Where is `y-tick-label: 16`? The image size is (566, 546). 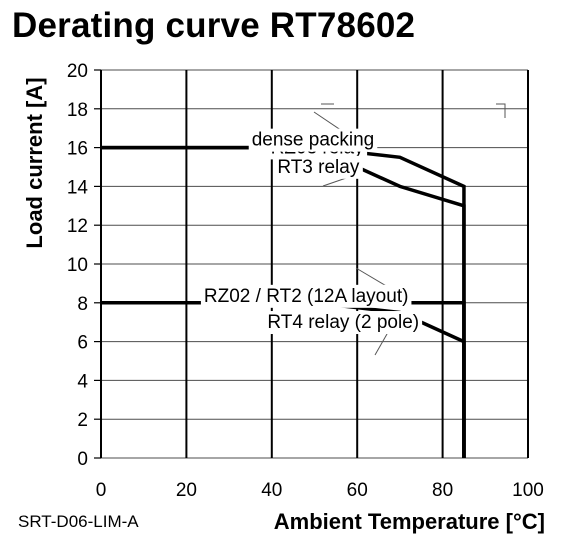
y-tick-label: 16 is located at coordinates (77, 149).